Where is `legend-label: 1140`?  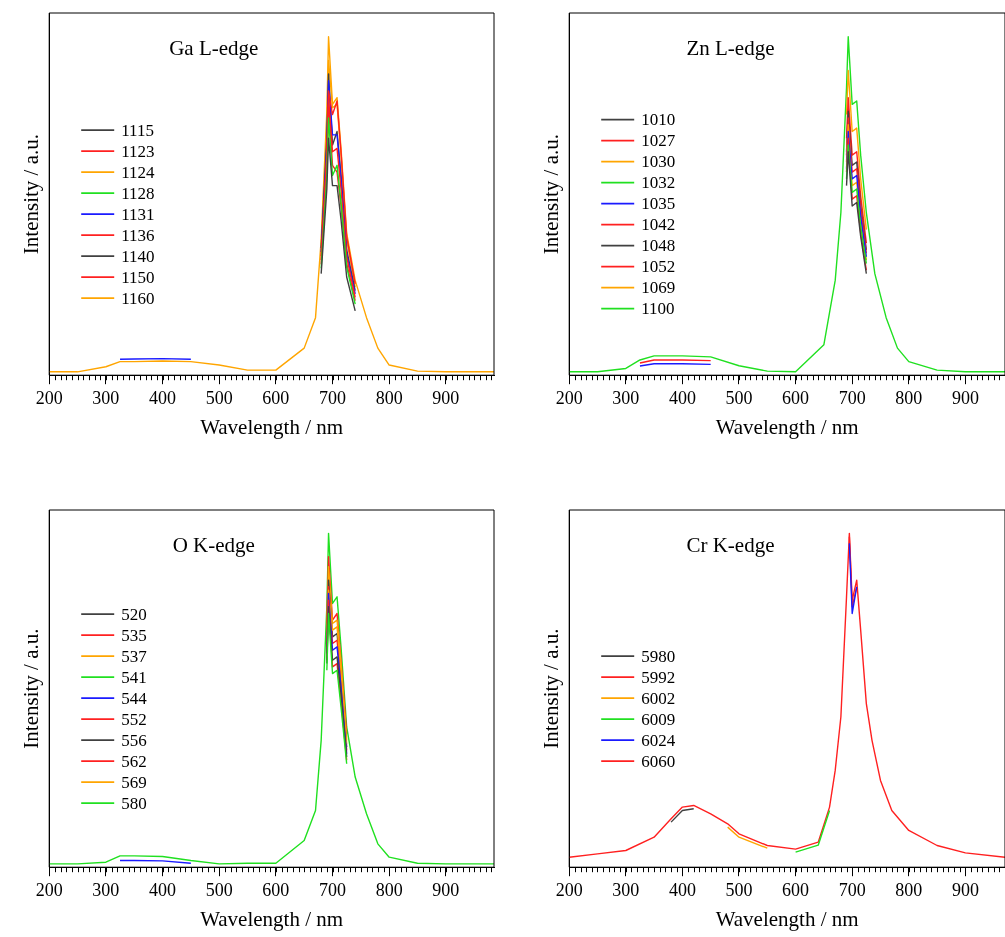
legend-label: 1140 is located at coordinates (138, 256).